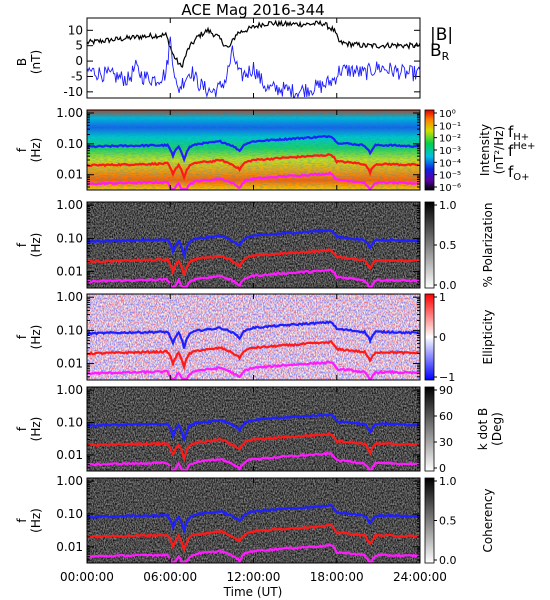  I want to click on legend-b-total: |B|, so click(441, 35).